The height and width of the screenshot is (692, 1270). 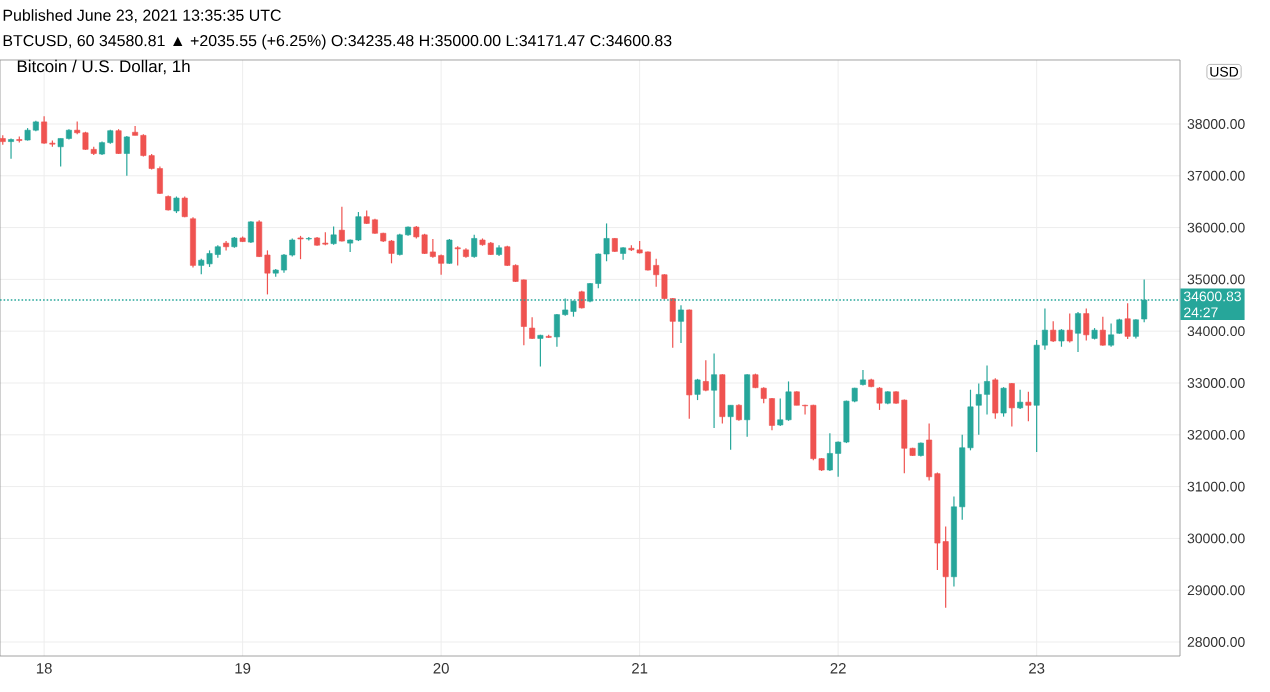 What do you see at coordinates (103, 67) in the screenshot?
I see `chart-title: Bitcoin / U.S. Dollar, 1h` at bounding box center [103, 67].